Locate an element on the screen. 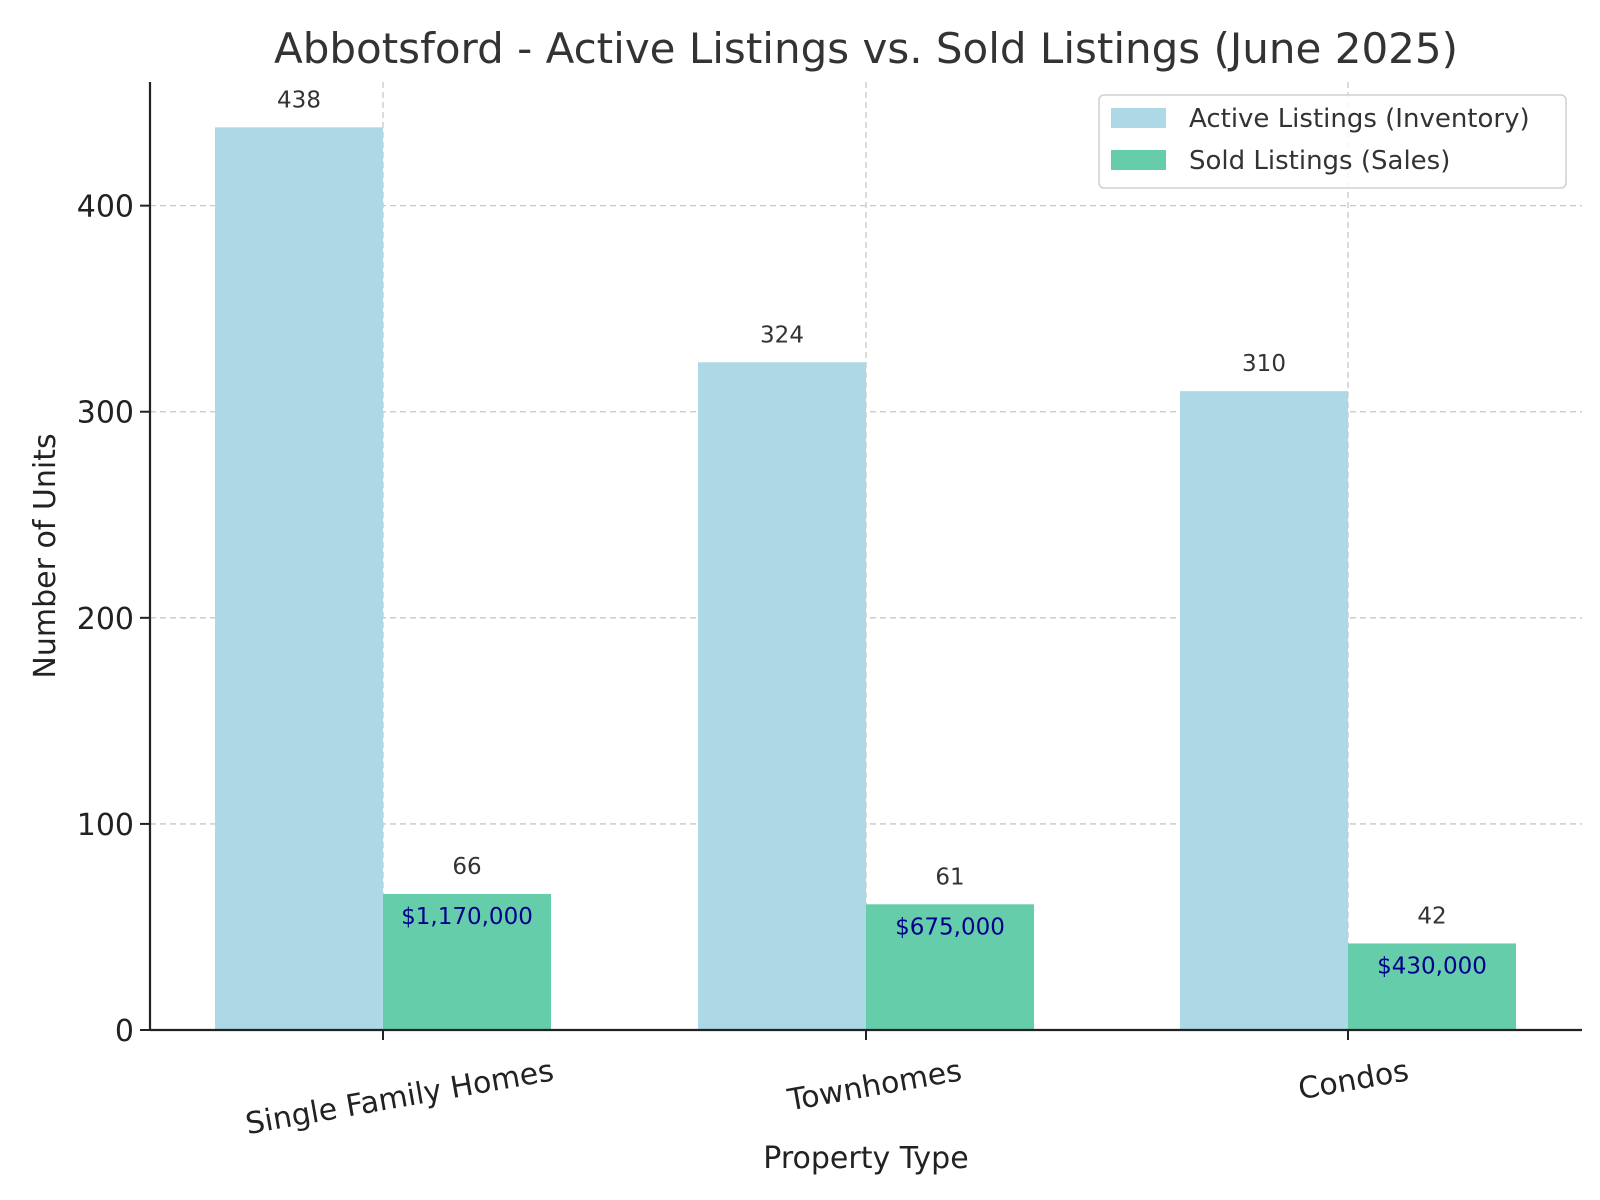 This screenshot has width=1600, height=1200. legend-box is located at coordinates (1332, 141).